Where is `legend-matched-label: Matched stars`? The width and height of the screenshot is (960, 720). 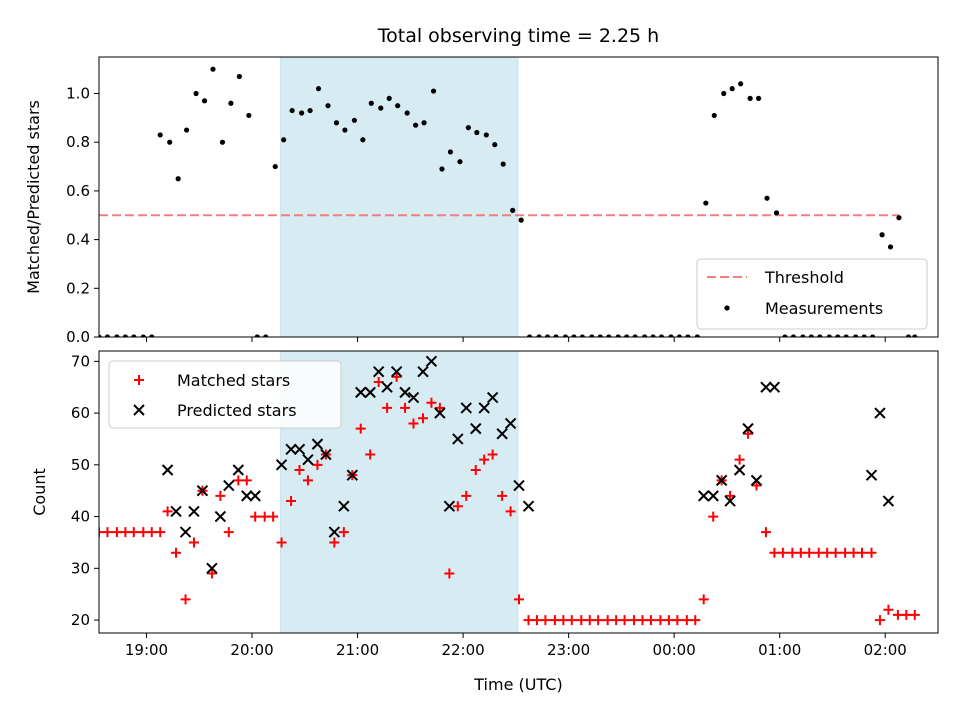
legend-matched-label: Matched stars is located at coordinates (233, 380).